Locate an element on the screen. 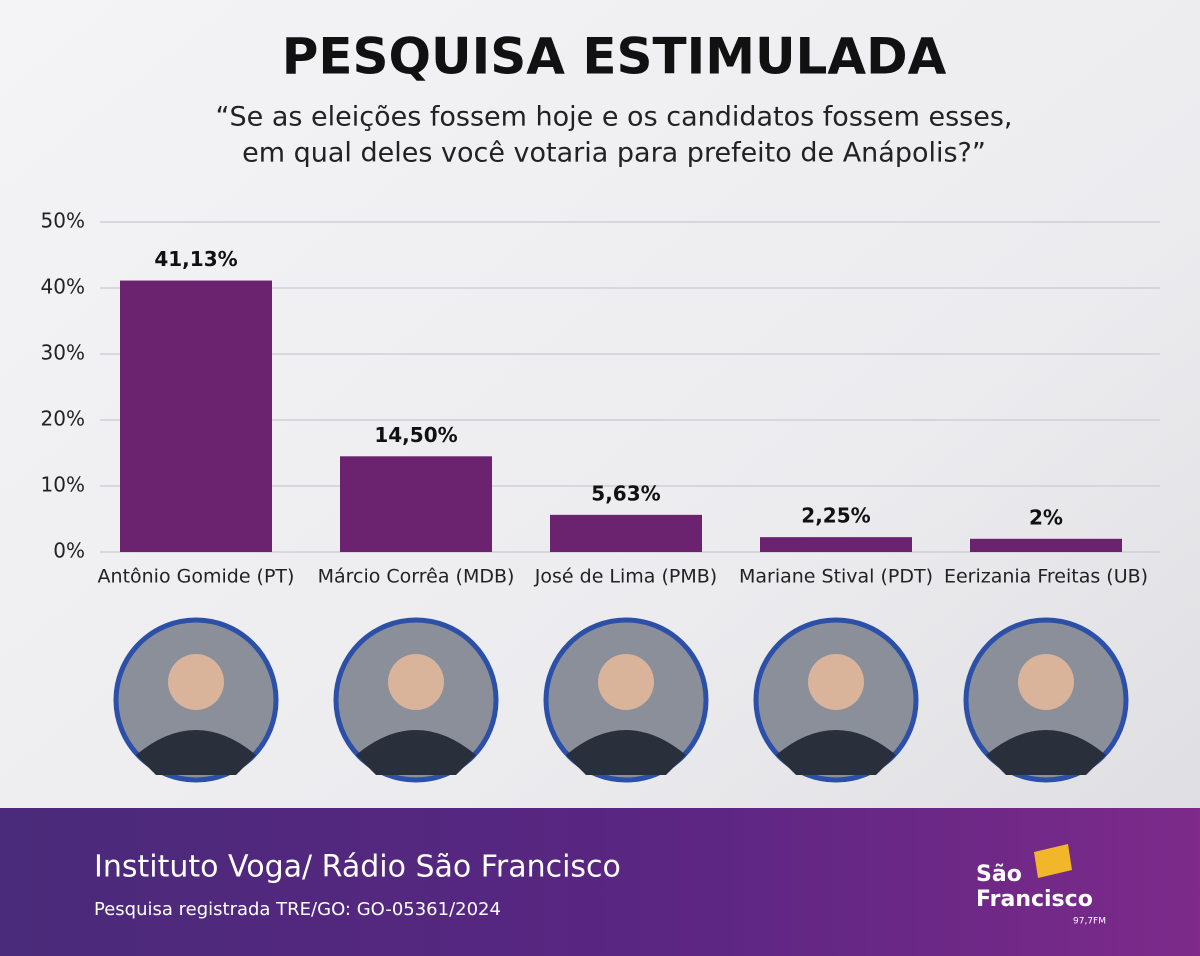 The height and width of the screenshot is (956, 1200). x-tick-label: Mariane Stival (PDT) is located at coordinates (836, 577).